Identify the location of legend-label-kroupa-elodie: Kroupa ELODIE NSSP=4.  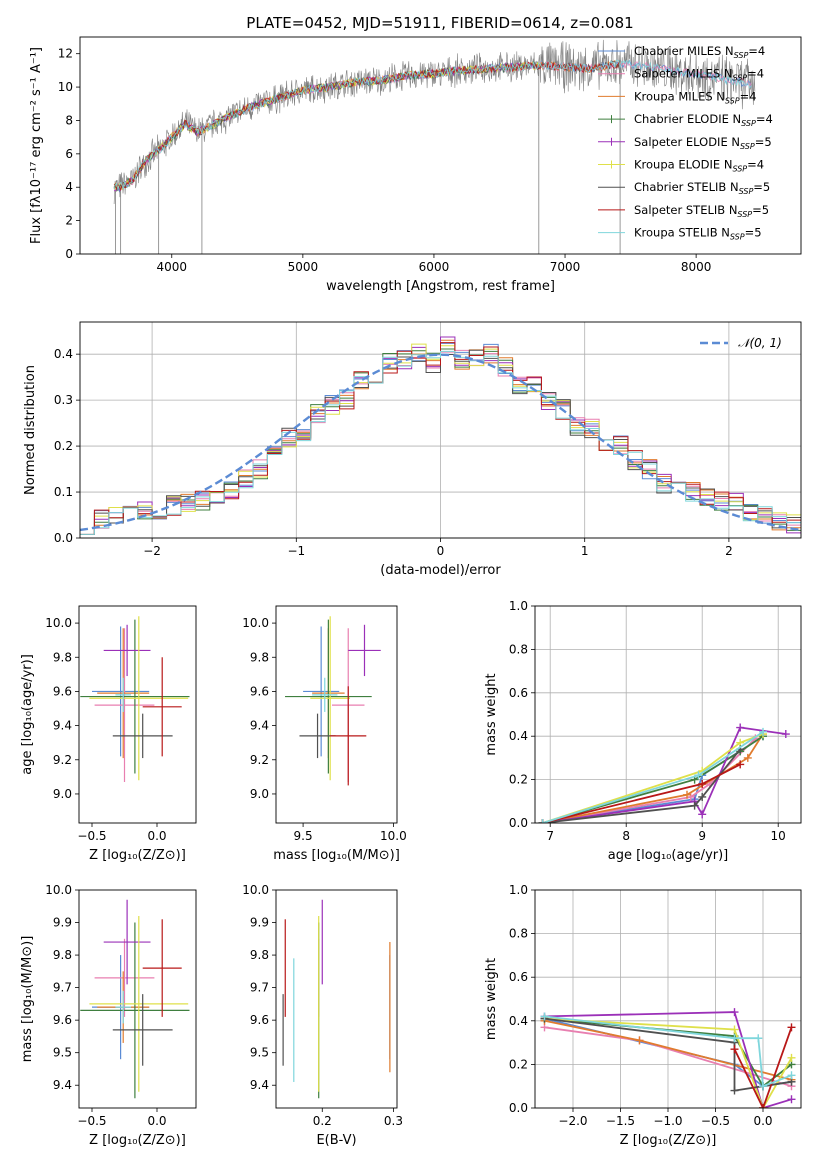
(699, 166).